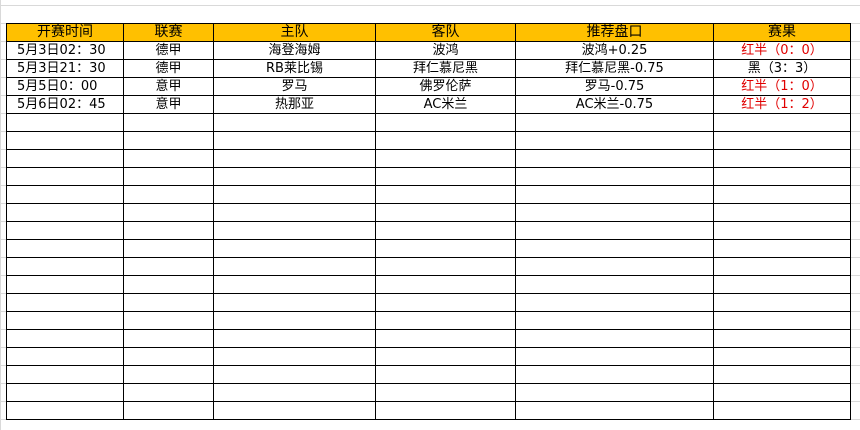 The width and height of the screenshot is (860, 430). What do you see at coordinates (168, 32) in the screenshot?
I see `header-cell: 联赛` at bounding box center [168, 32].